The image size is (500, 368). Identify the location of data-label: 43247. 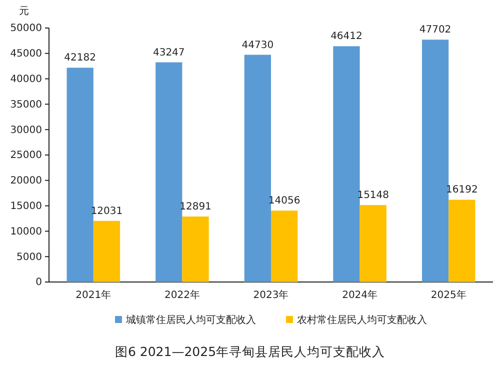
(168, 52).